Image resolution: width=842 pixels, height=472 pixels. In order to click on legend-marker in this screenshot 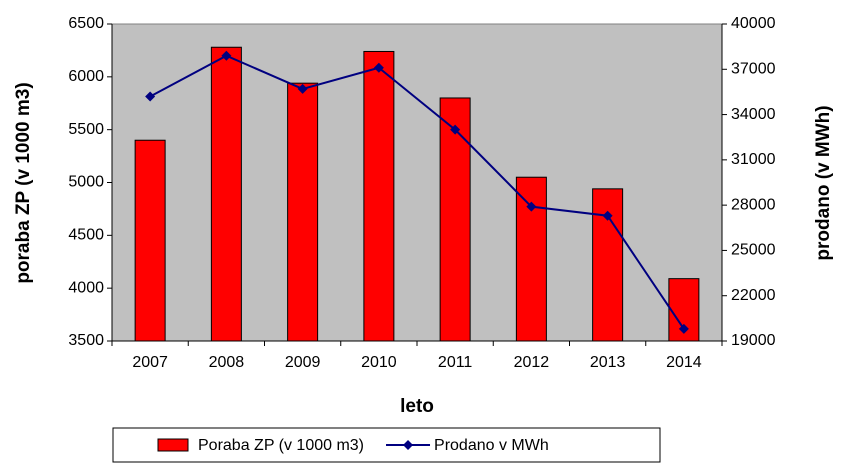, I will do `click(408, 445)`.